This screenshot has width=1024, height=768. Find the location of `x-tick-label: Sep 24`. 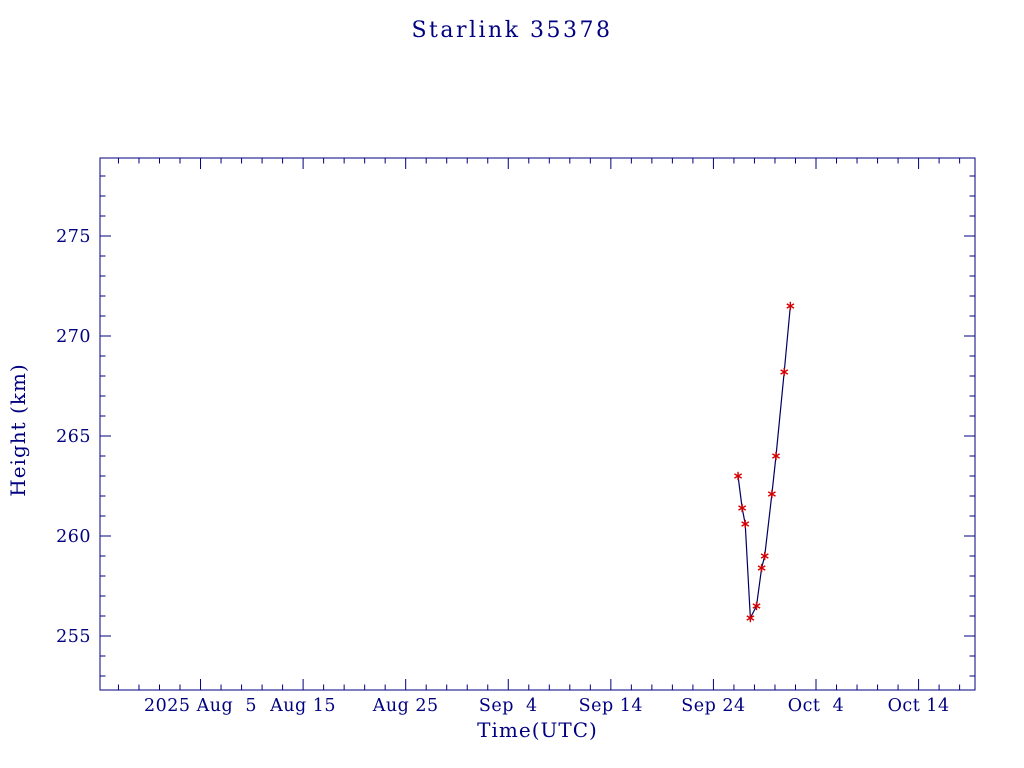

x-tick-label: Sep 24 is located at coordinates (713, 706).